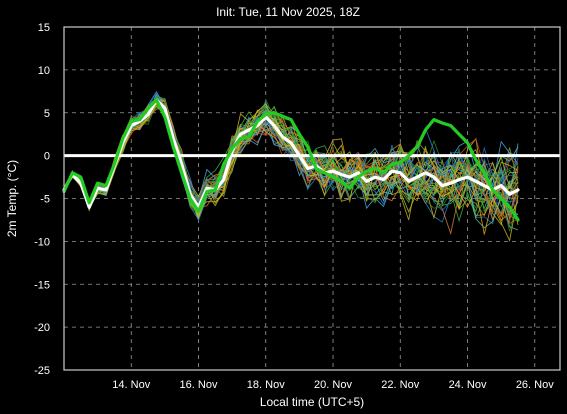 The image size is (567, 414). Describe the element at coordinates (42, 328) in the screenshot. I see `y-tick-label: -20` at that location.